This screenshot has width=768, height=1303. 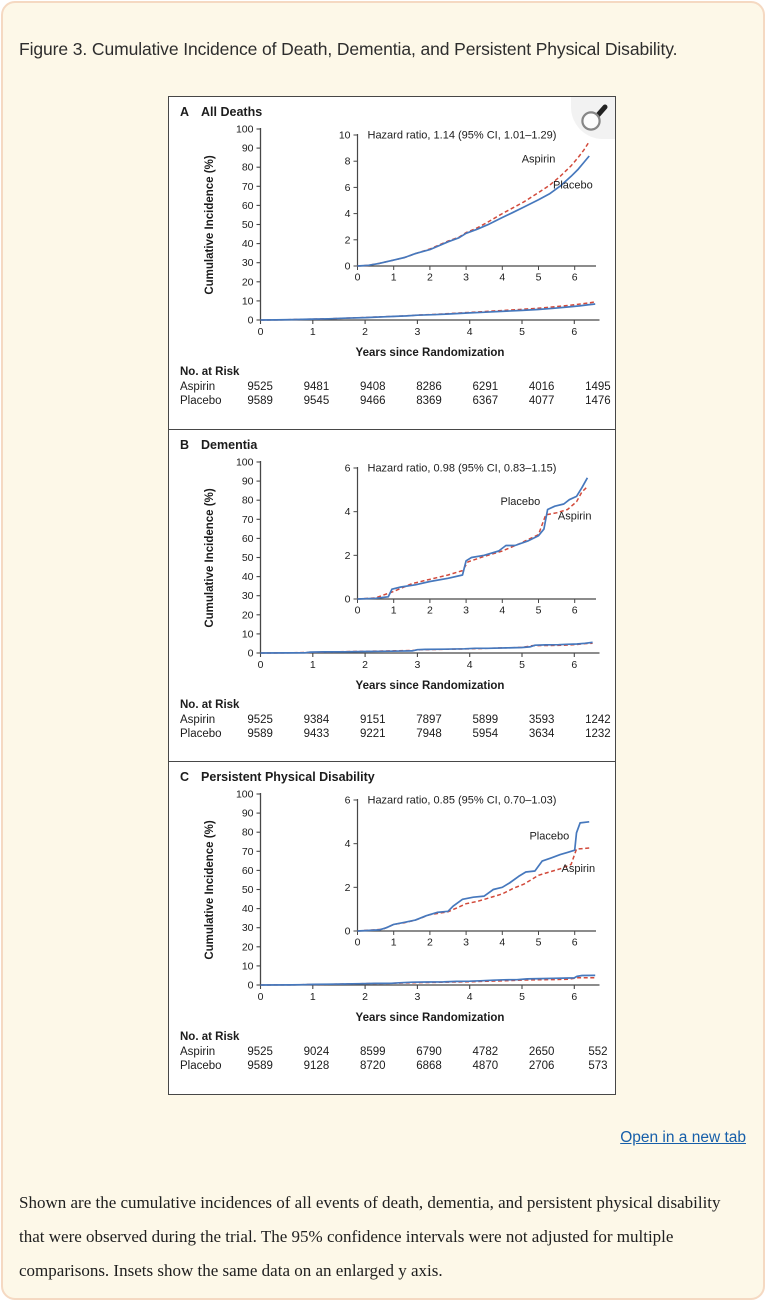 I want to click on risk-value-cell: 8369, so click(x=429, y=401).